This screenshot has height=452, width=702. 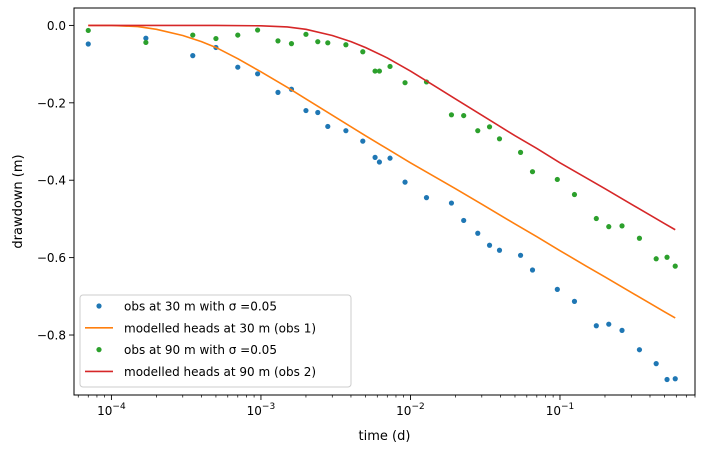 I want to click on legend-box, so click(x=215, y=341).